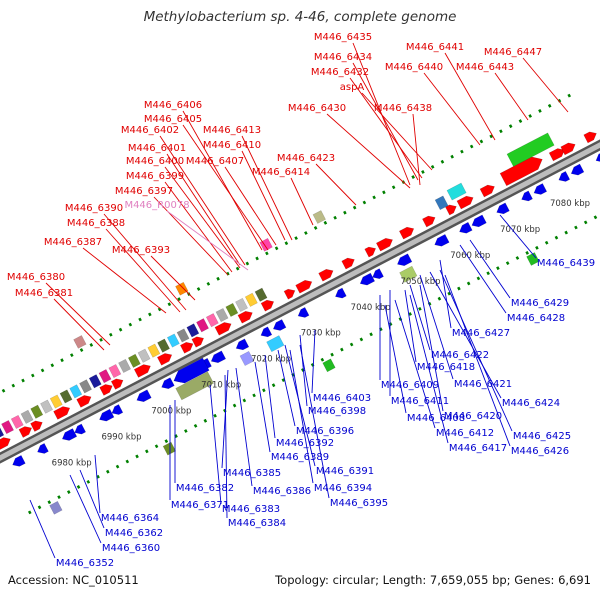 The height and width of the screenshot is (600, 600). Describe the element at coordinates (281, 172) in the screenshot. I see `forward-gene-label: M446_6414` at that location.